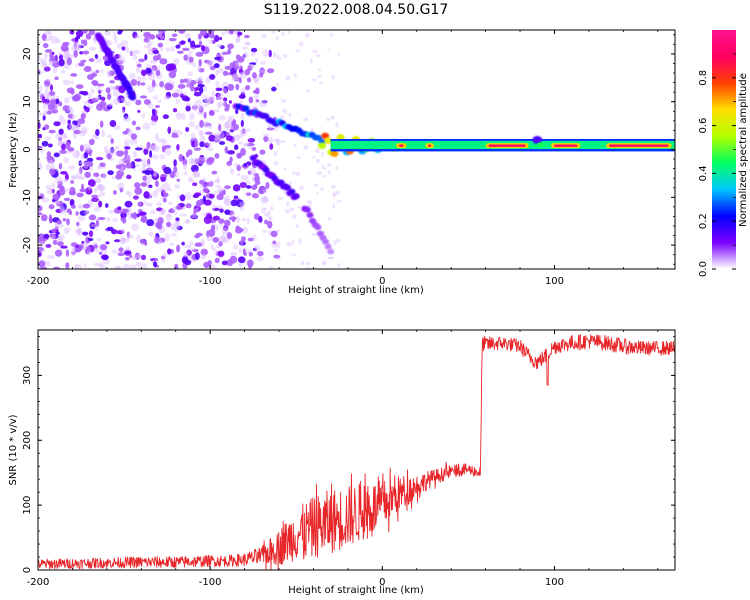 Image resolution: width=750 pixels, height=600 pixels. Describe the element at coordinates (382, 281) in the screenshot. I see `spectrogram-xtick-label: 0` at that location.